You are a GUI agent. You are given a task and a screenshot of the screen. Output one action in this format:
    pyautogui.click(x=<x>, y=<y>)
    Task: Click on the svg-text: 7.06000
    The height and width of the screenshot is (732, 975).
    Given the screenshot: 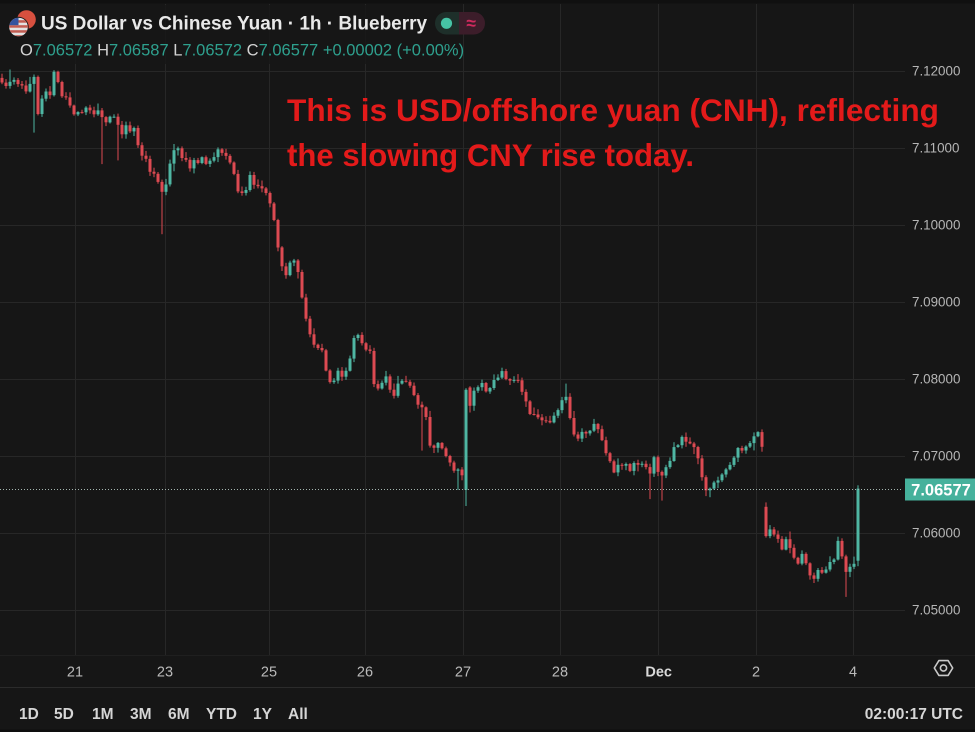 What is the action you would take?
    pyautogui.click(x=936, y=533)
    